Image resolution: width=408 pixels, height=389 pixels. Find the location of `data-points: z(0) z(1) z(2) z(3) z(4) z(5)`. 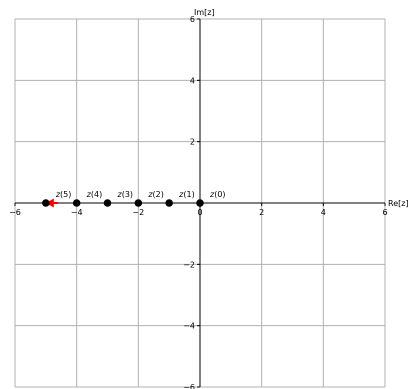

data-points: z(0) z(1) z(2) z(3) z(4) z(5) is located at coordinates (134, 199).